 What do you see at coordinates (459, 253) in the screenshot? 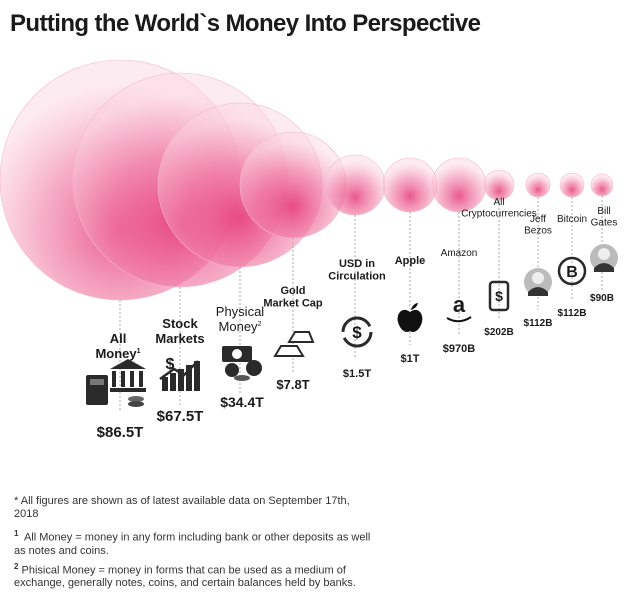
I see `label-amazon: Amazon` at bounding box center [459, 253].